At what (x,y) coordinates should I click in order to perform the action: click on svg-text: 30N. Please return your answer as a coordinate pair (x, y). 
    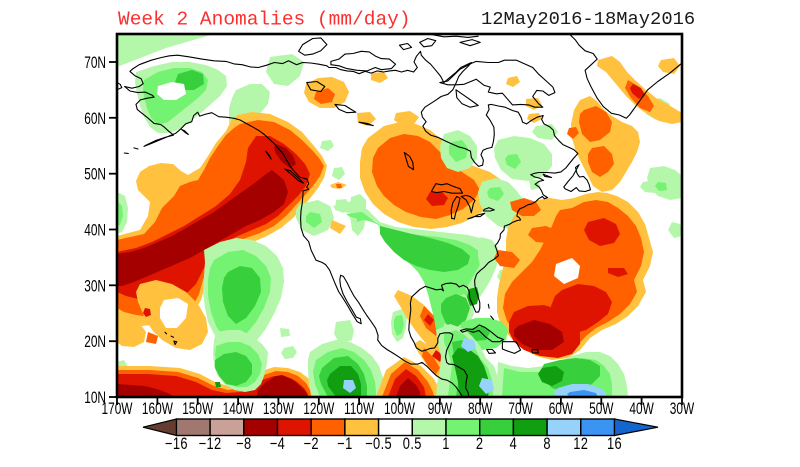
    Looking at the image, I should click on (95, 287).